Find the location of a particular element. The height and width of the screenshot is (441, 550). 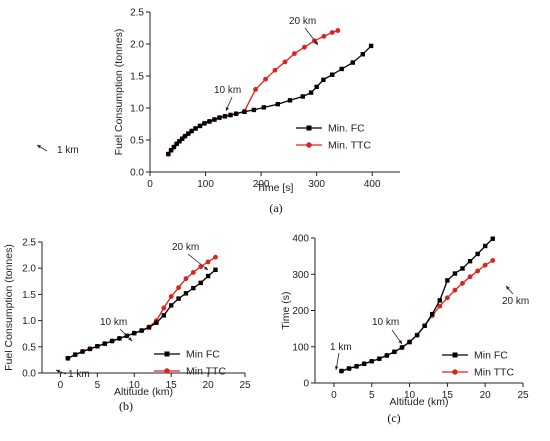

panel-label: (a) is located at coordinates (275, 208).